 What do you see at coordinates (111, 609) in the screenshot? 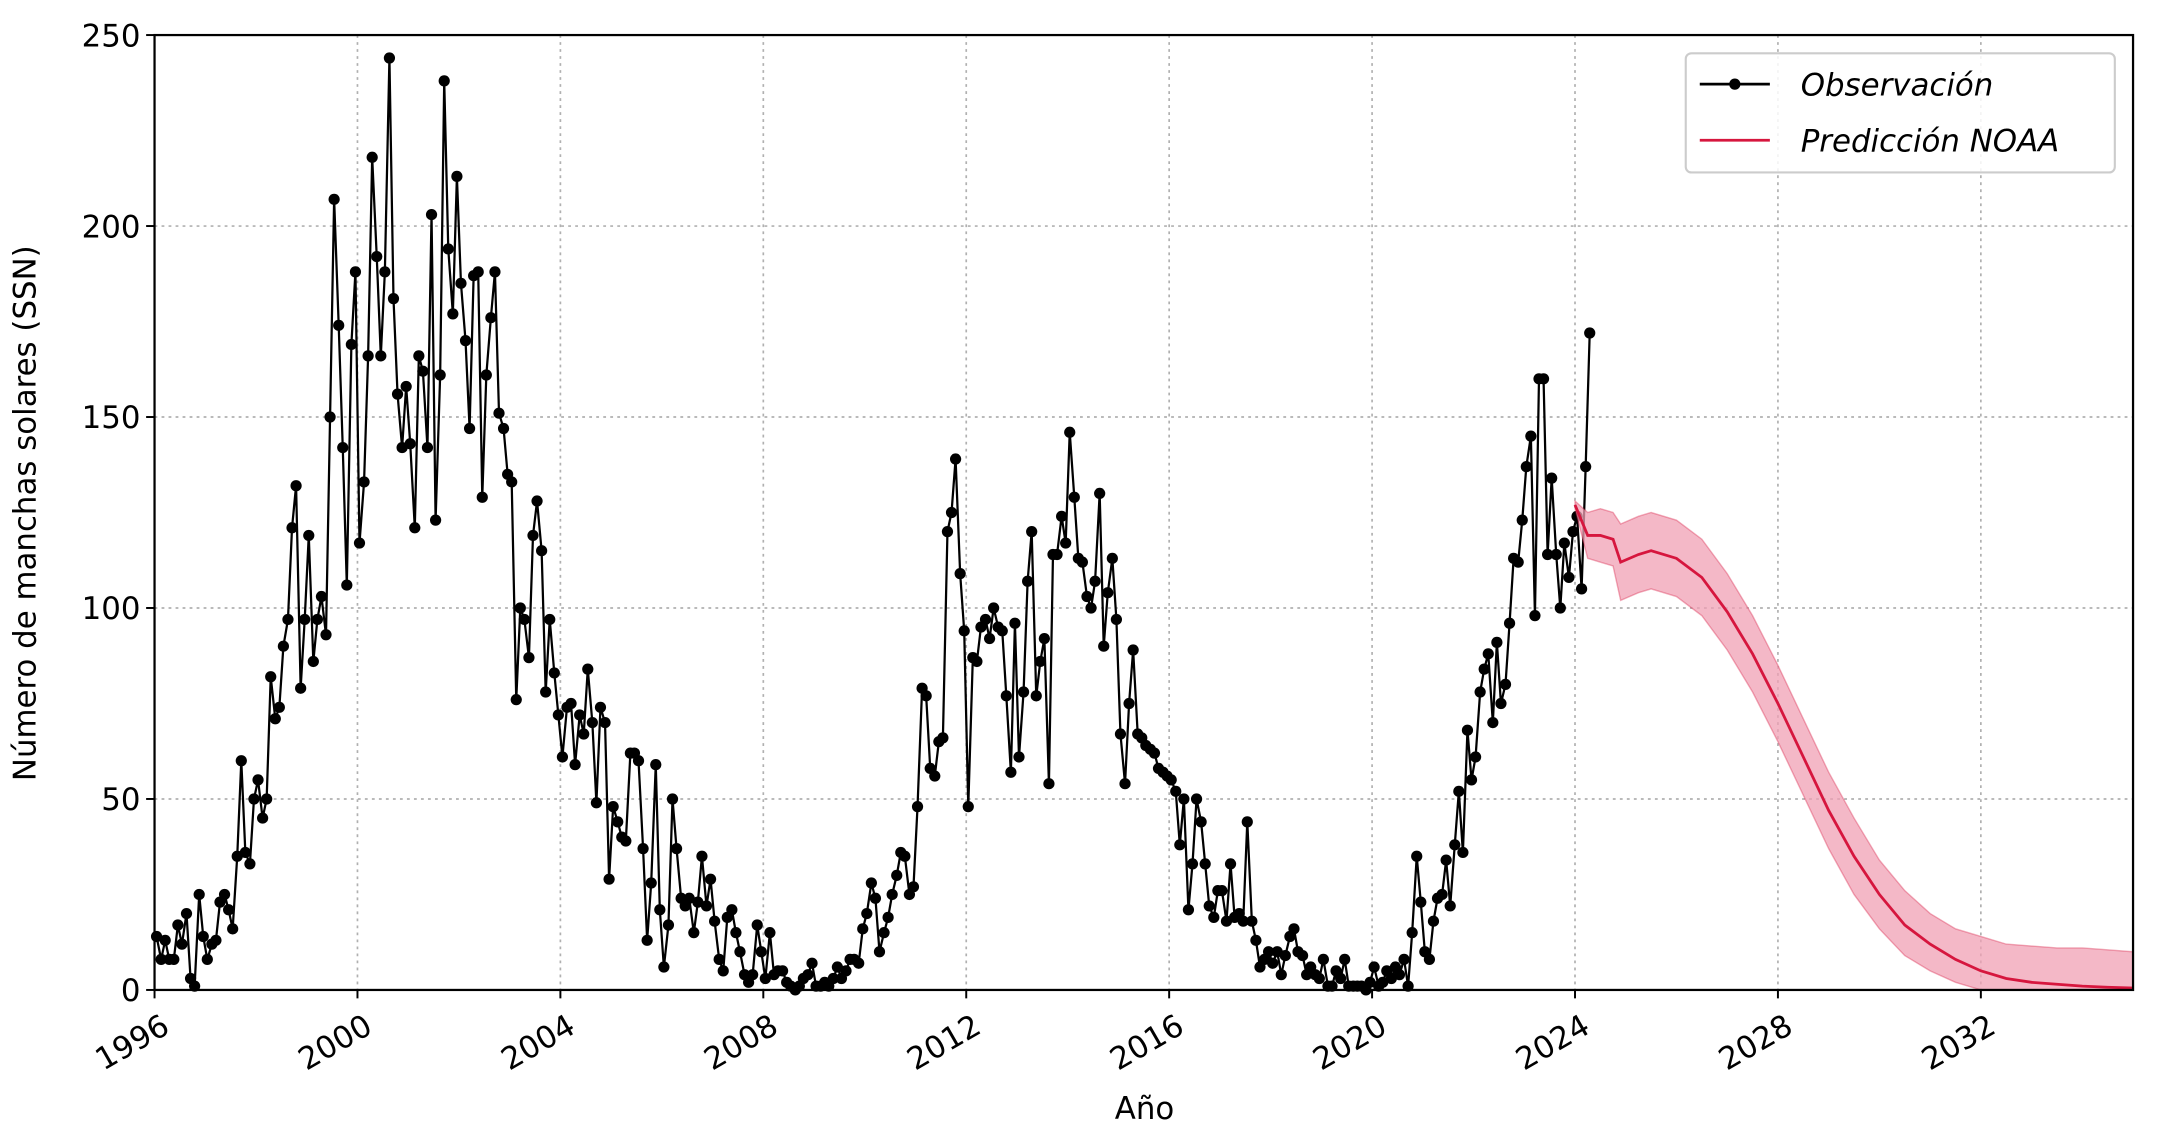
I see `y-tick-label: 100` at bounding box center [111, 609].